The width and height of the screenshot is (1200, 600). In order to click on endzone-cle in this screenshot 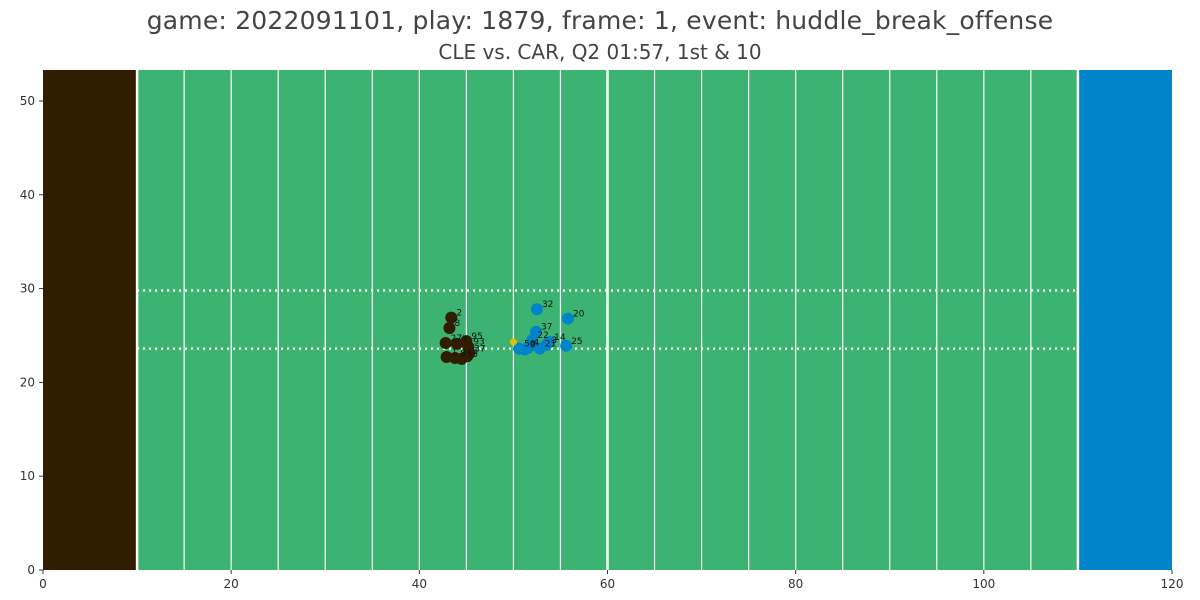, I will do `click(90, 320)`.